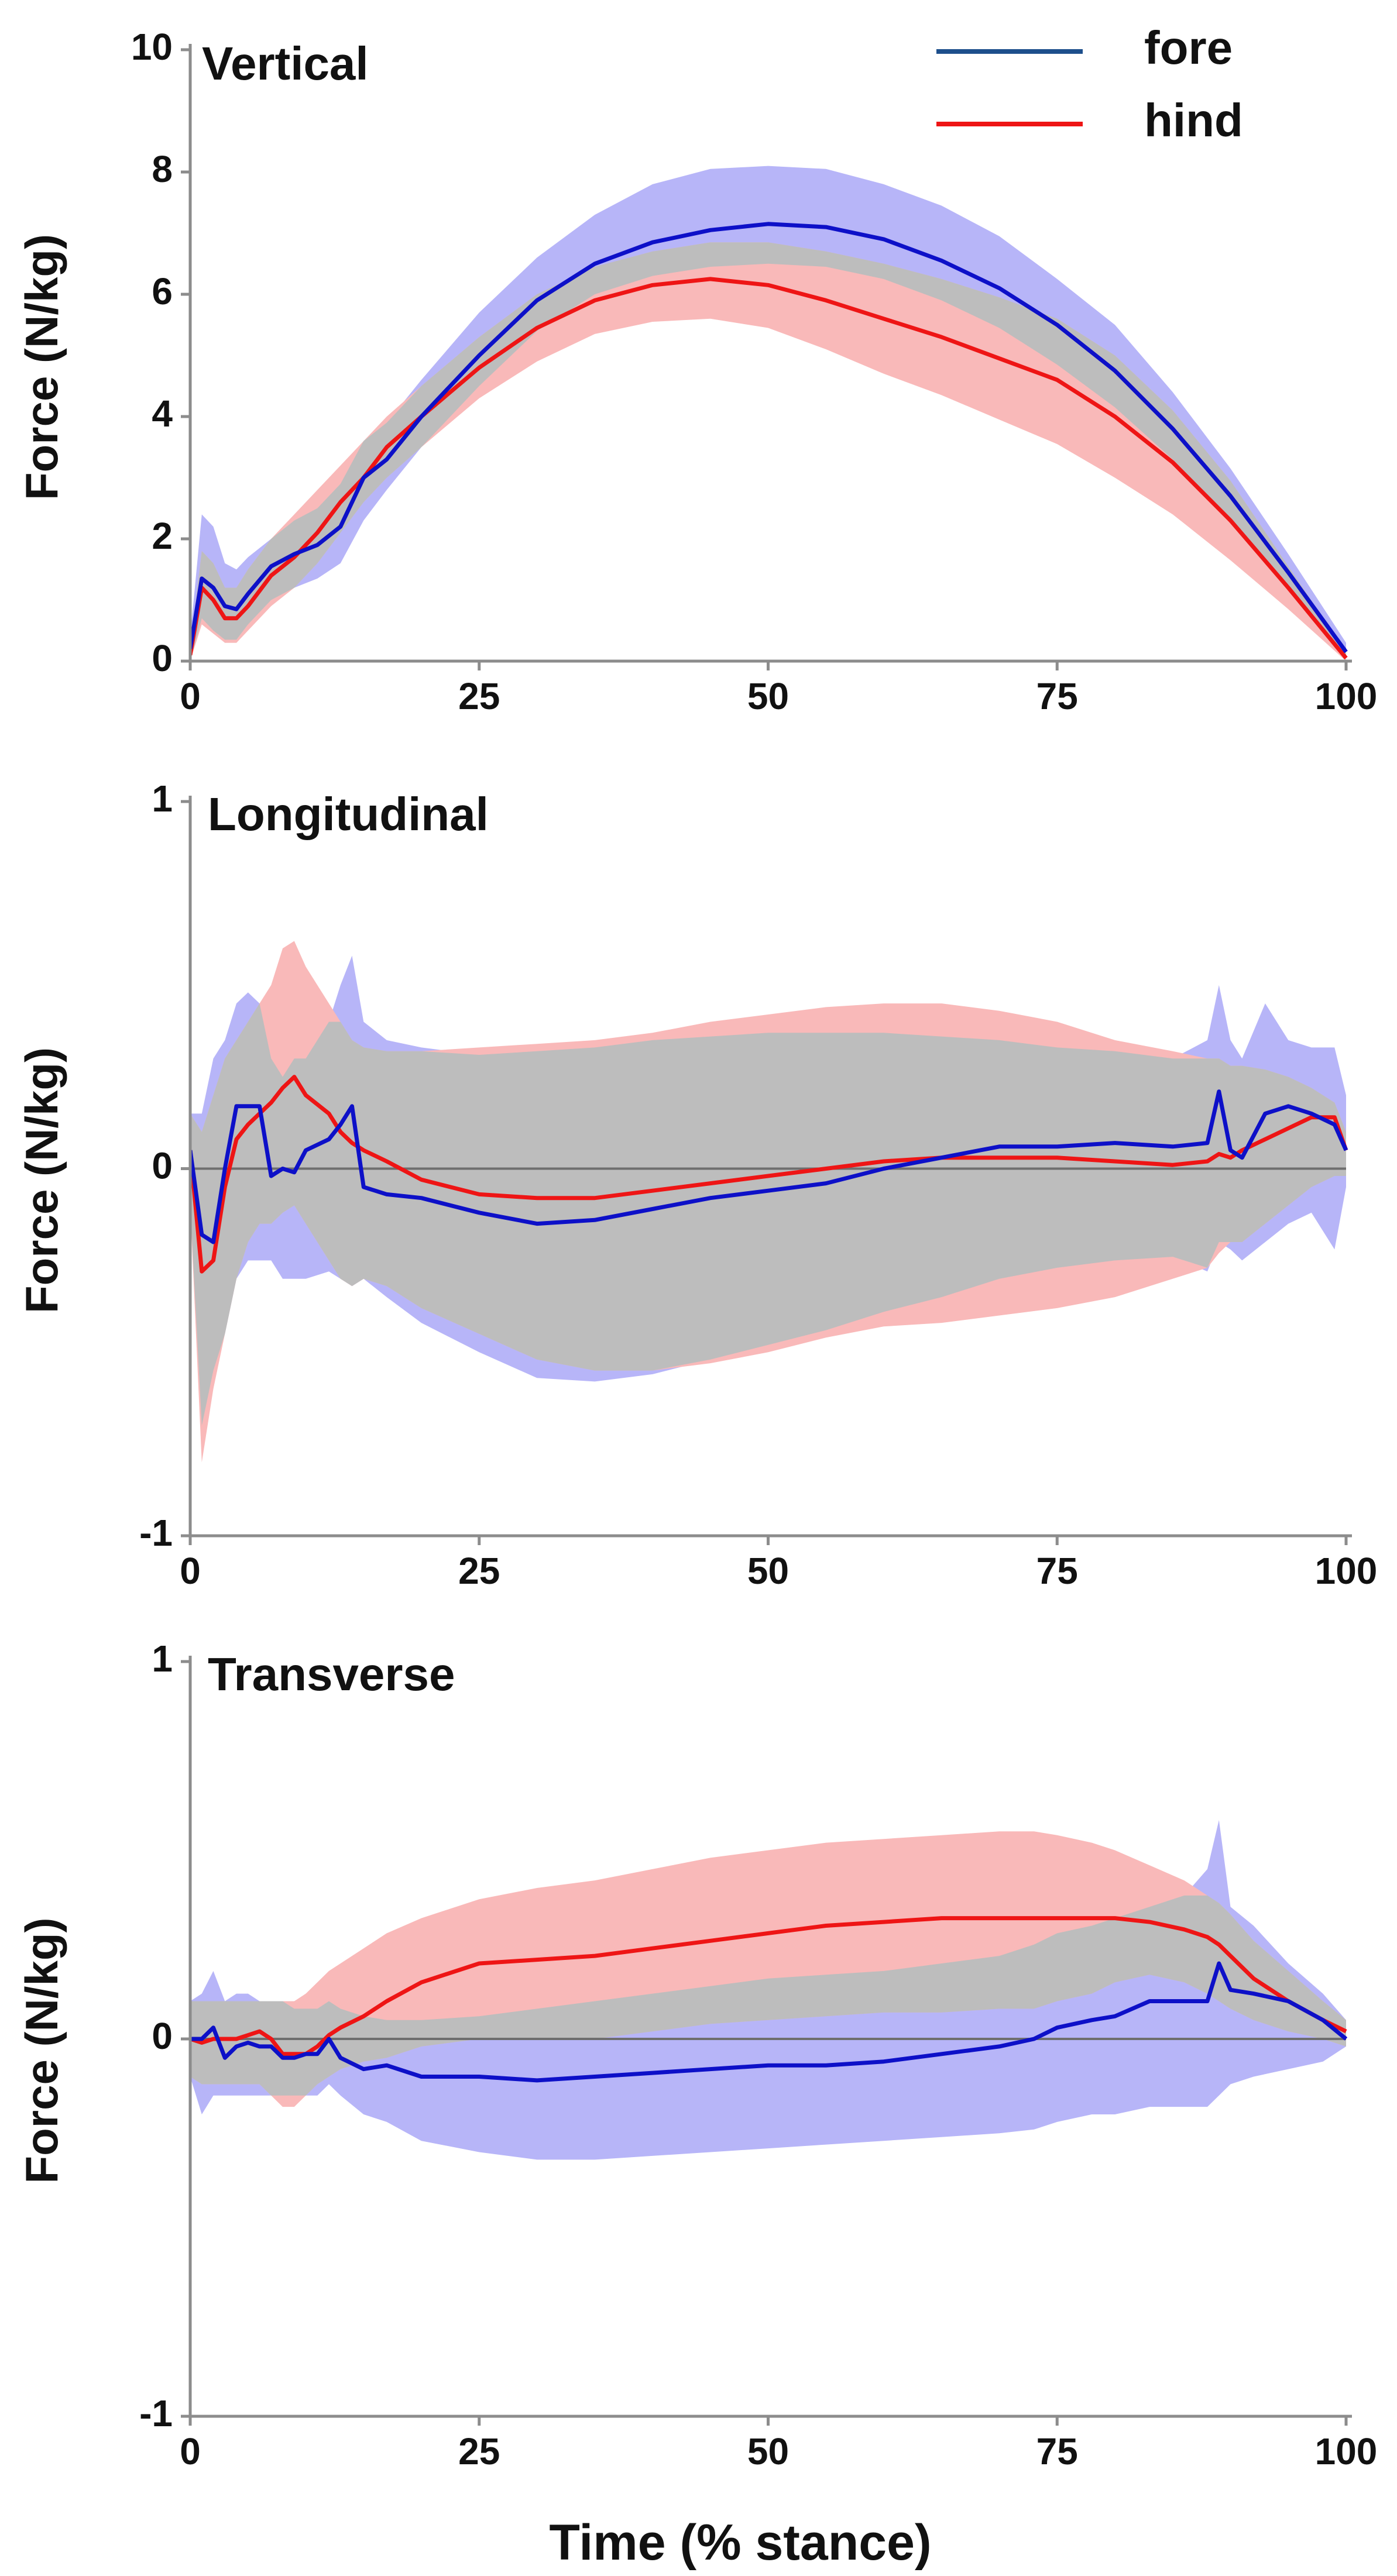  I want to click on legend-fore-label: fore, so click(1189, 48).